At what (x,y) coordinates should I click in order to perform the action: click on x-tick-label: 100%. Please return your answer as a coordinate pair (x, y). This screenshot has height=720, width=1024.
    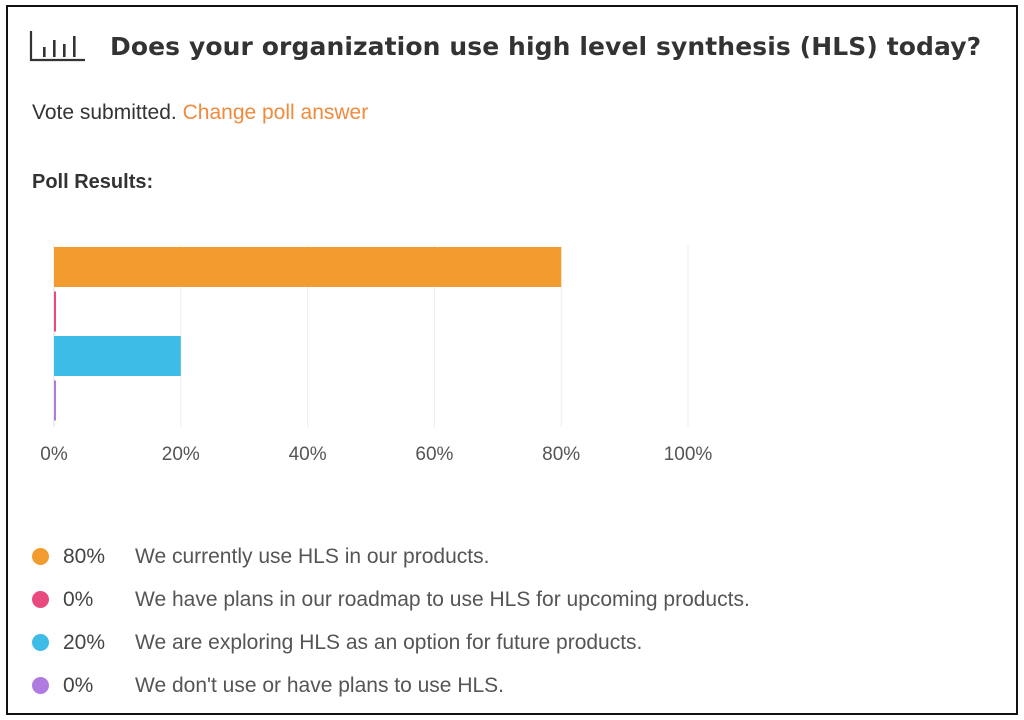
    Looking at the image, I should click on (688, 454).